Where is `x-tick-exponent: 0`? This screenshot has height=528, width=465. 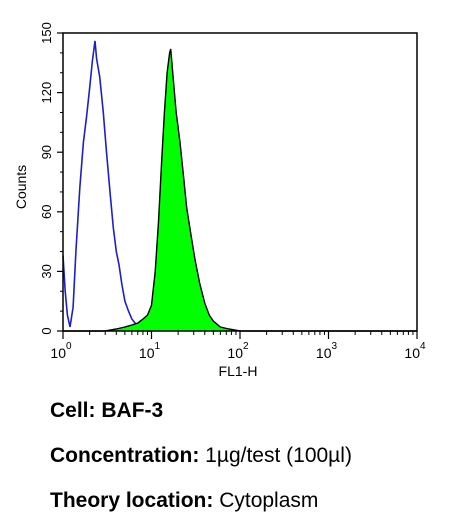
x-tick-exponent: 0 is located at coordinates (69, 346).